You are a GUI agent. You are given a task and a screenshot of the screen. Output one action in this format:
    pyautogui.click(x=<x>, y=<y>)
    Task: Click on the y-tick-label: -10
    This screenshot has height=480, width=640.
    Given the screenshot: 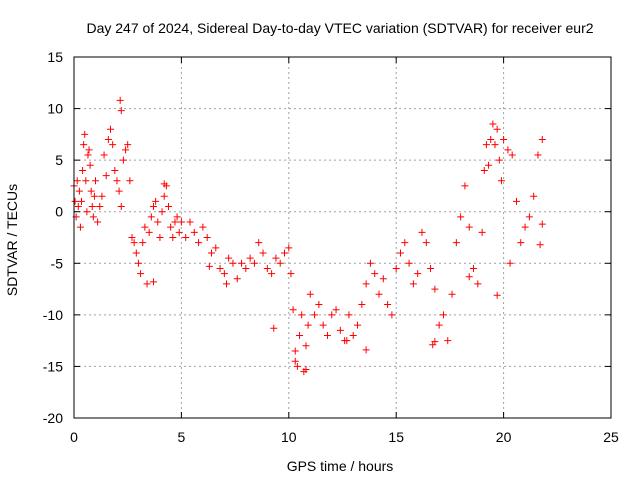 What is the action you would take?
    pyautogui.click(x=53, y=315)
    